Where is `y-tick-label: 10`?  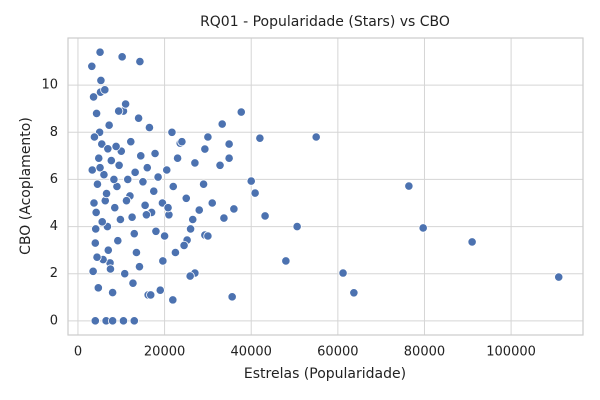 y-tick-label: 10 is located at coordinates (49, 85).